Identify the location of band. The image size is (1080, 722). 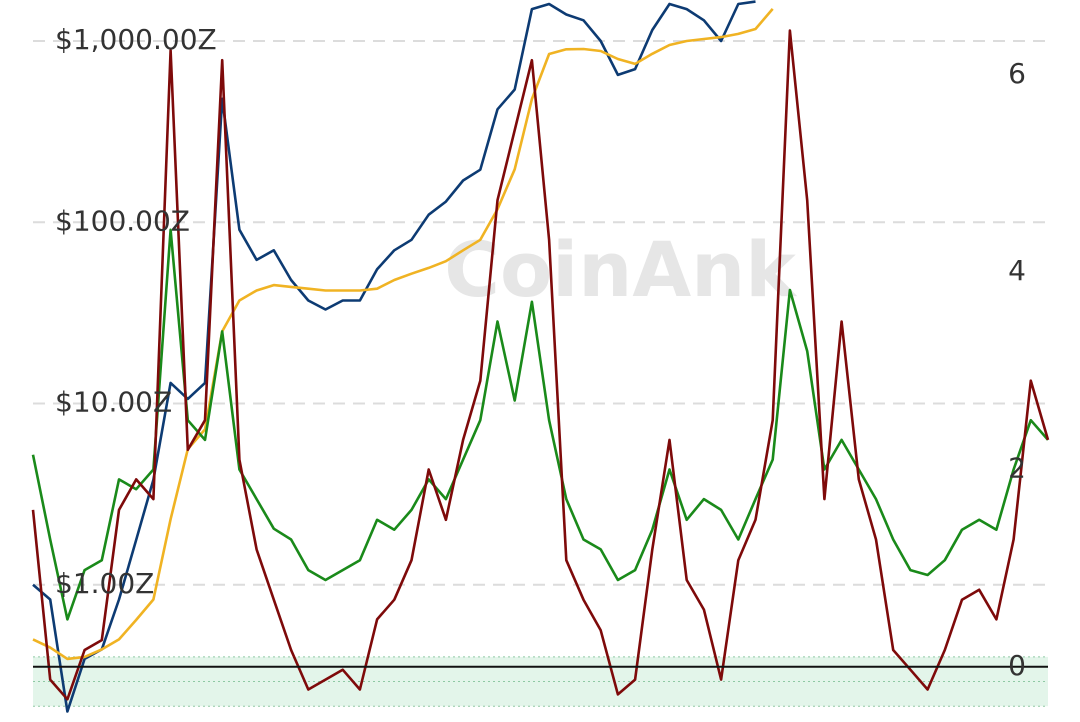
(540, 681).